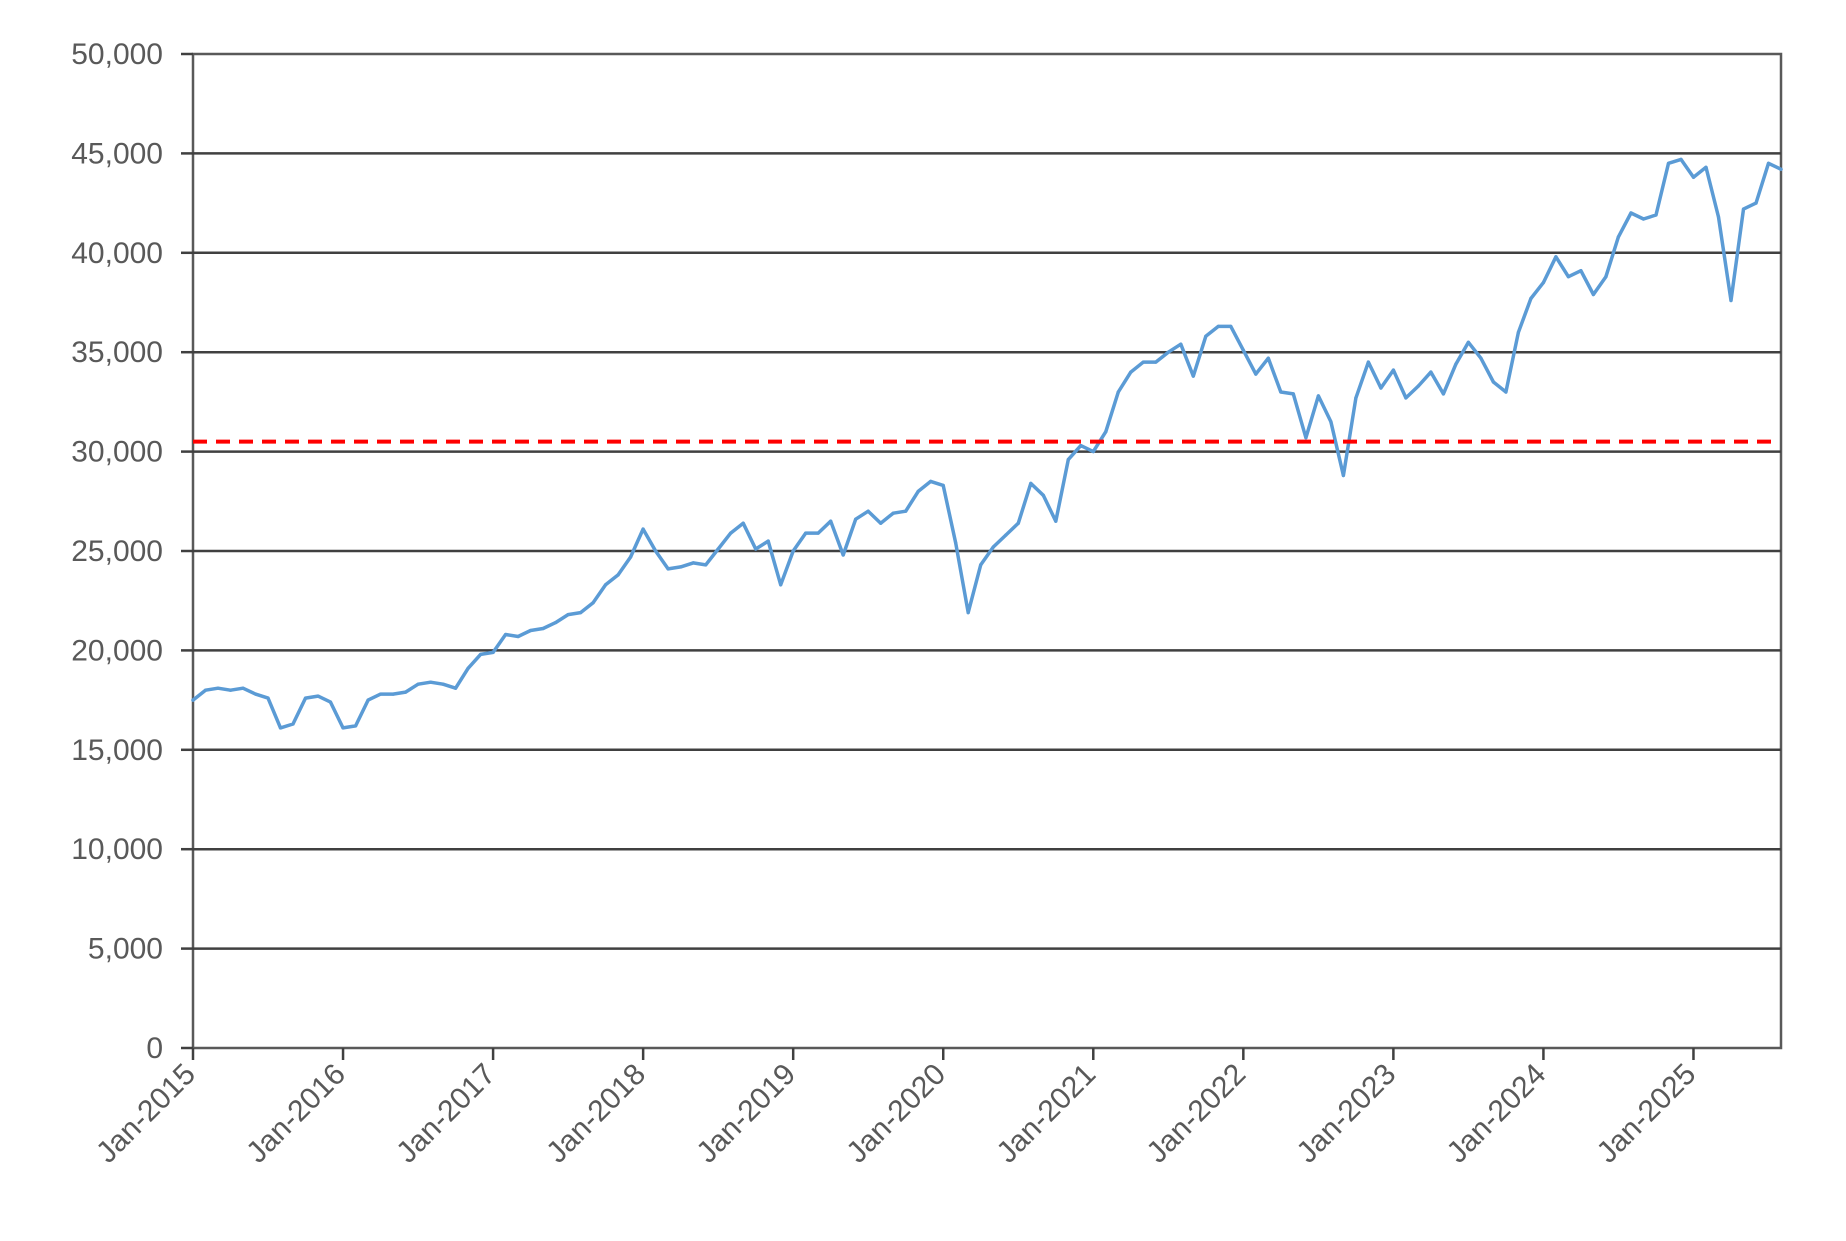 The width and height of the screenshot is (1846, 1241). Describe the element at coordinates (117, 54) in the screenshot. I see `y-tick-label: 50,000` at that location.